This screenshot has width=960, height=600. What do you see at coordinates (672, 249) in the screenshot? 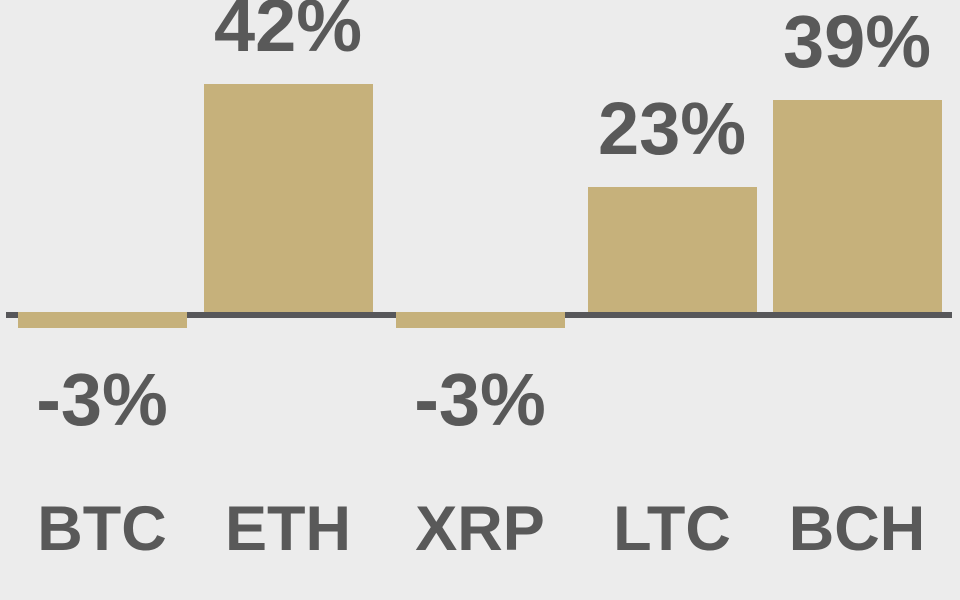
I see `bar-ltc` at bounding box center [672, 249].